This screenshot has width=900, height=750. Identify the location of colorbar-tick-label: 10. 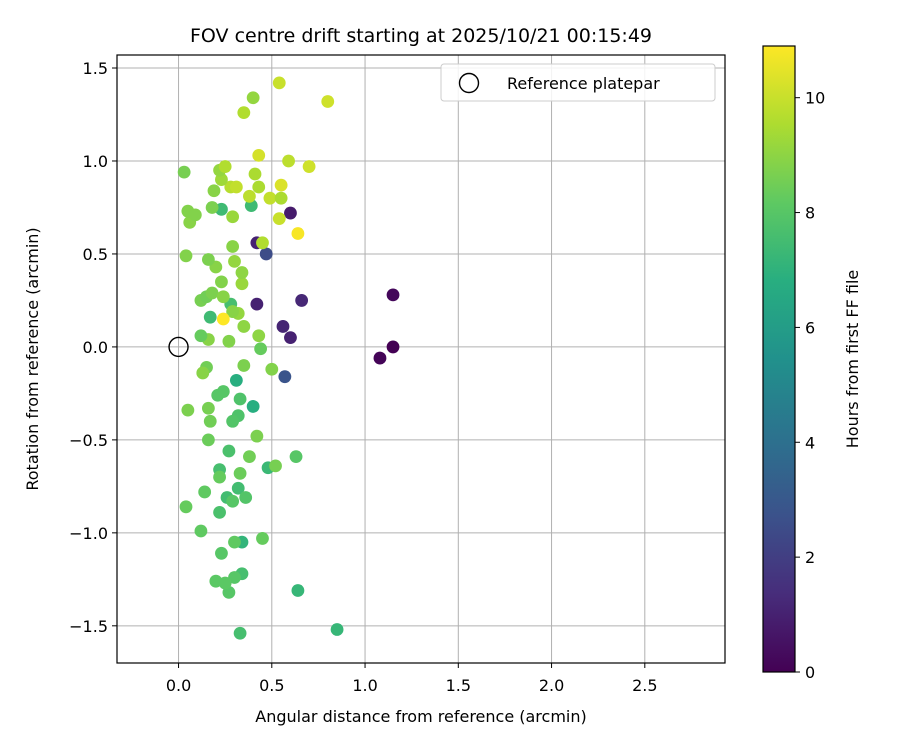
(815, 98).